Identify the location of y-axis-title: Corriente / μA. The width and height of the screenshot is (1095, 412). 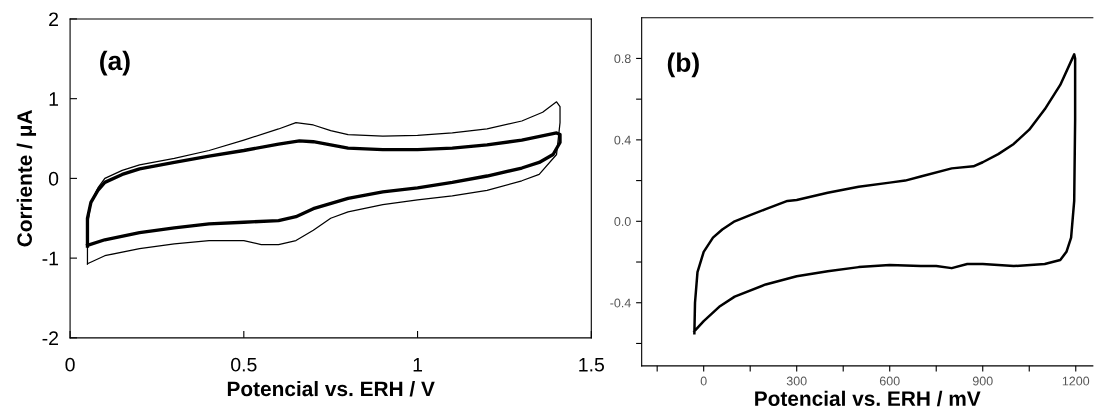
(26, 178).